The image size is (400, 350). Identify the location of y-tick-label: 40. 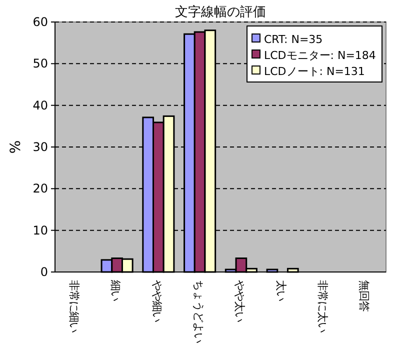
(40, 105).